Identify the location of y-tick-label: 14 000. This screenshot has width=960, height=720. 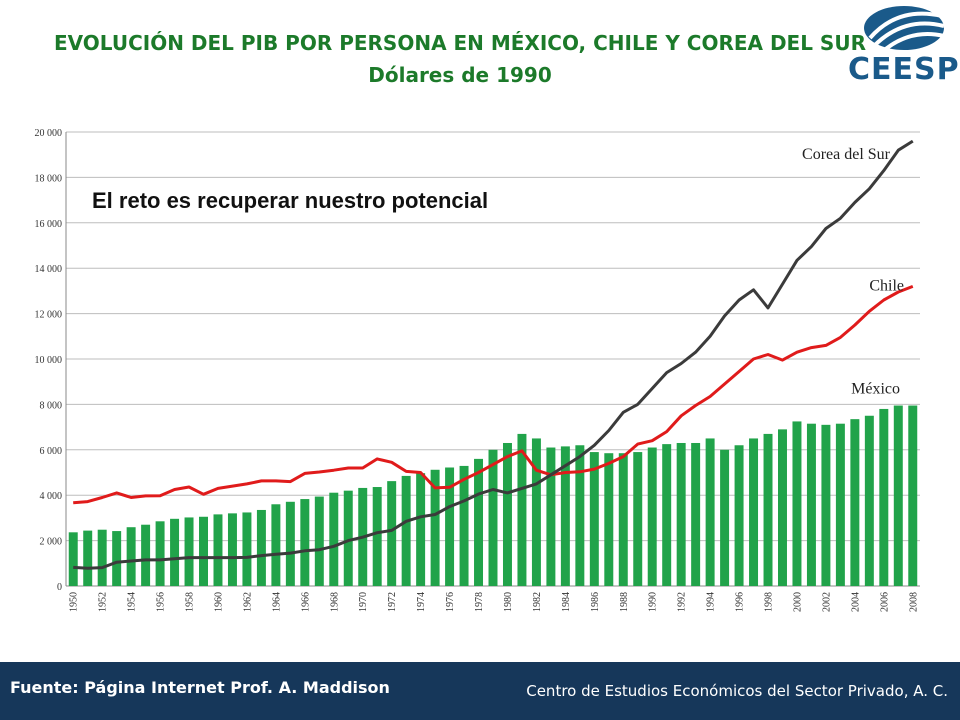
(49, 269).